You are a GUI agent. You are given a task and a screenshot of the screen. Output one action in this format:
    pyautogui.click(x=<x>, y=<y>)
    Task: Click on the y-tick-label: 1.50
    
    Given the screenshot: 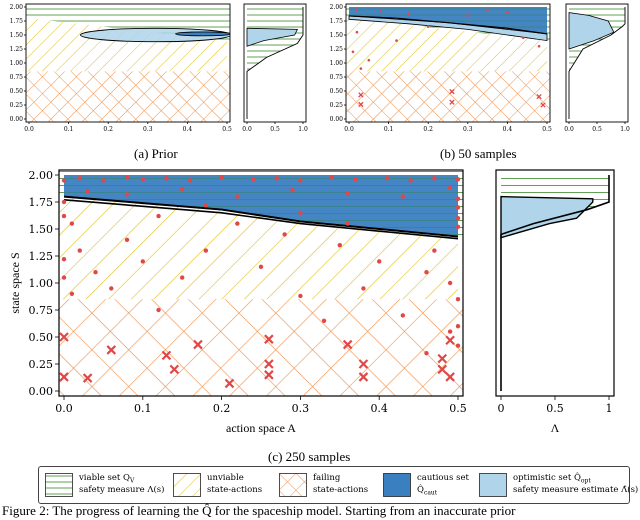 What is the action you would take?
    pyautogui.click(x=41, y=229)
    